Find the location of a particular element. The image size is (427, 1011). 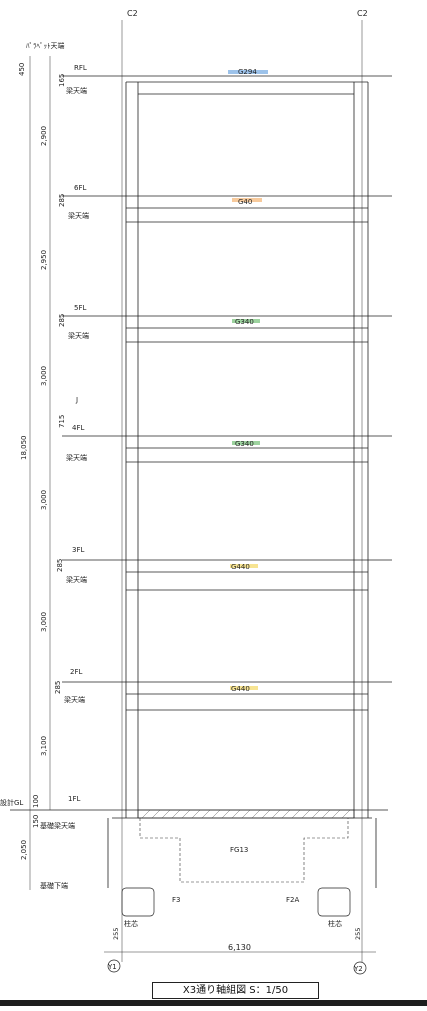

beam-top-label-2fl: 梁天端 is located at coordinates (74, 699).